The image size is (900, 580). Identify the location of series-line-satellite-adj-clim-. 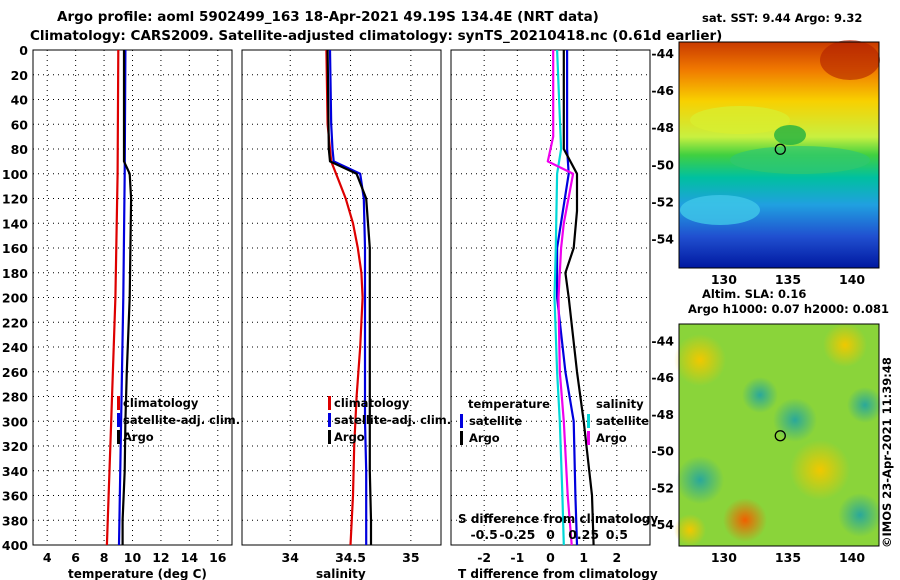
(348, 297).